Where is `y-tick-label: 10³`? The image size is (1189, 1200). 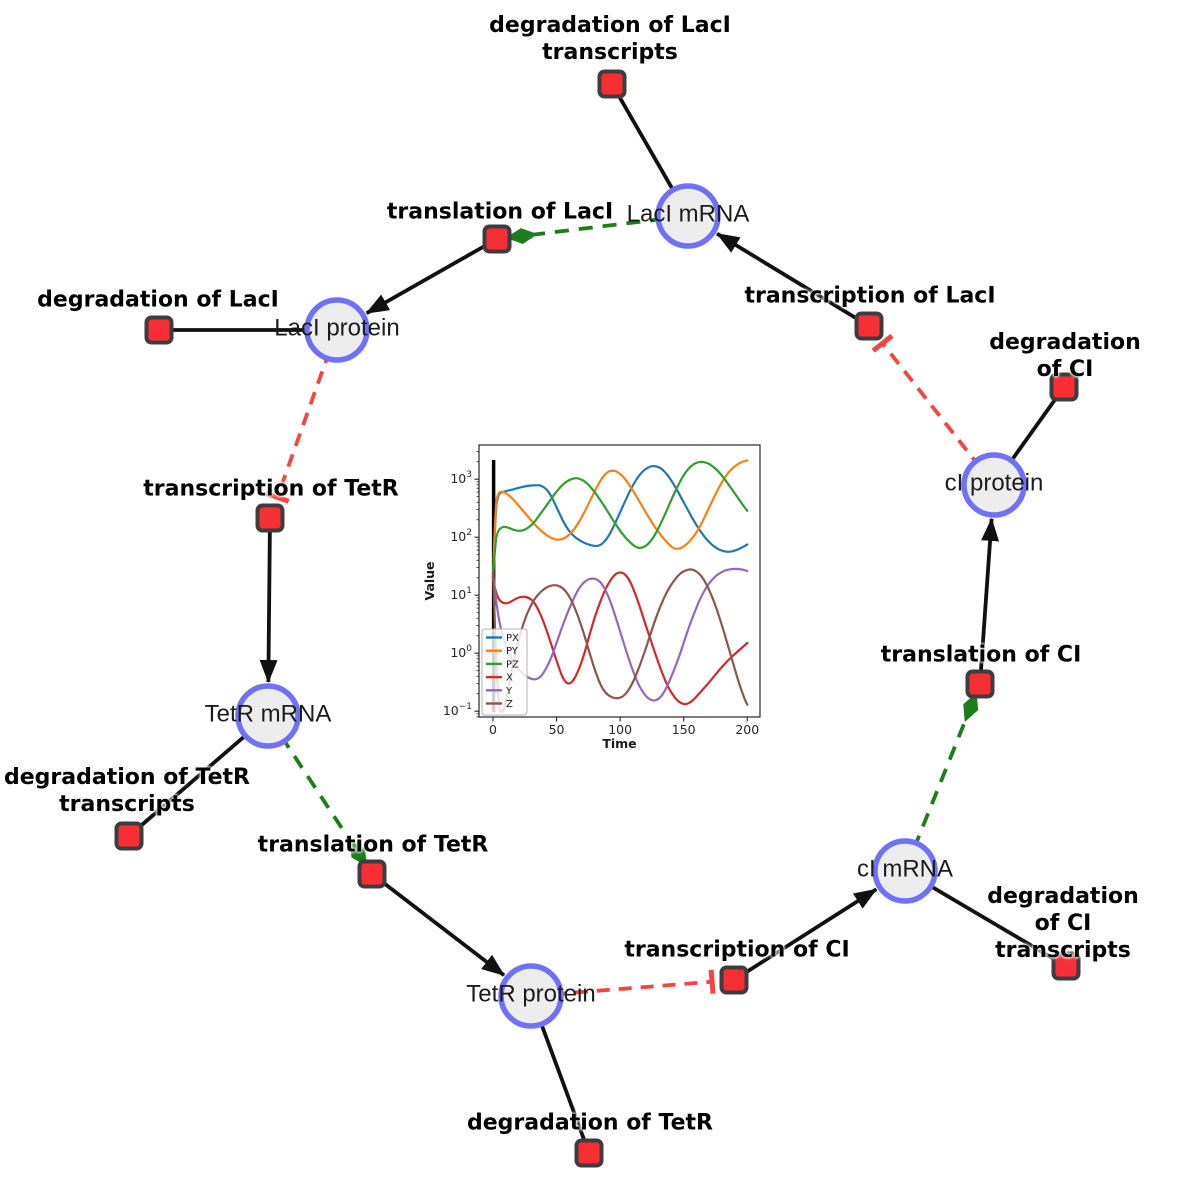
y-tick-label: 10³ is located at coordinates (461, 478).